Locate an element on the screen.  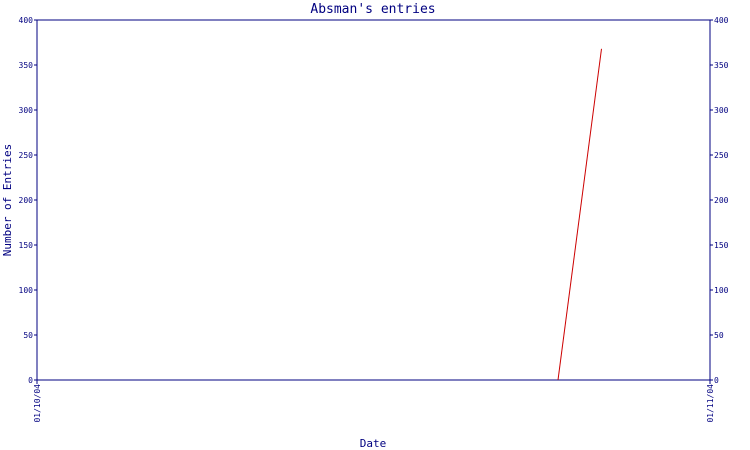
y-tick-label-right: 250 is located at coordinates (721, 155).